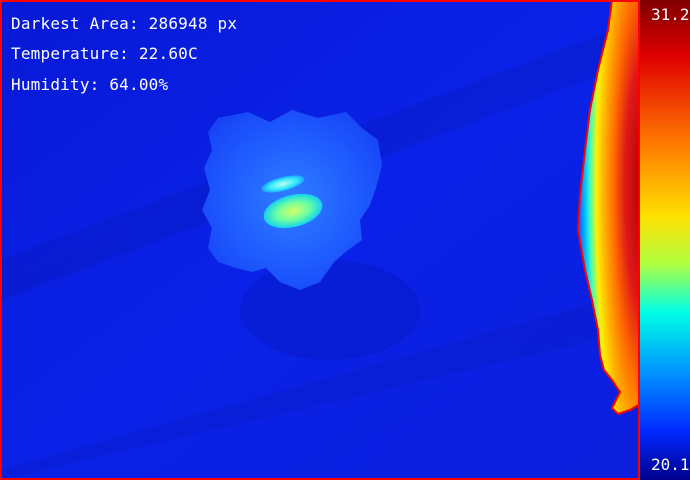  I want to click on colorbar-scale, so click(665, 240).